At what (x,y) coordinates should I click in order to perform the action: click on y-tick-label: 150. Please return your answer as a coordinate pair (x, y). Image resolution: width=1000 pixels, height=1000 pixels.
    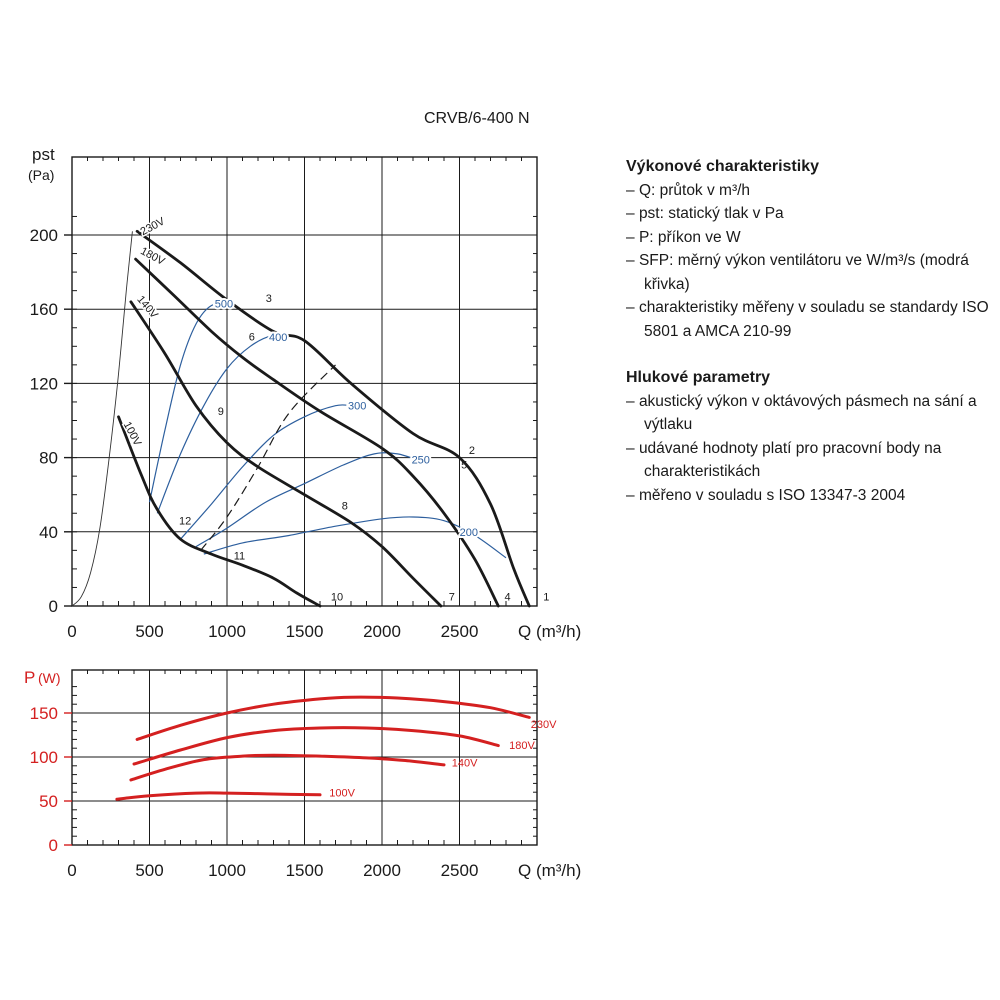
    Looking at the image, I should click on (44, 713).